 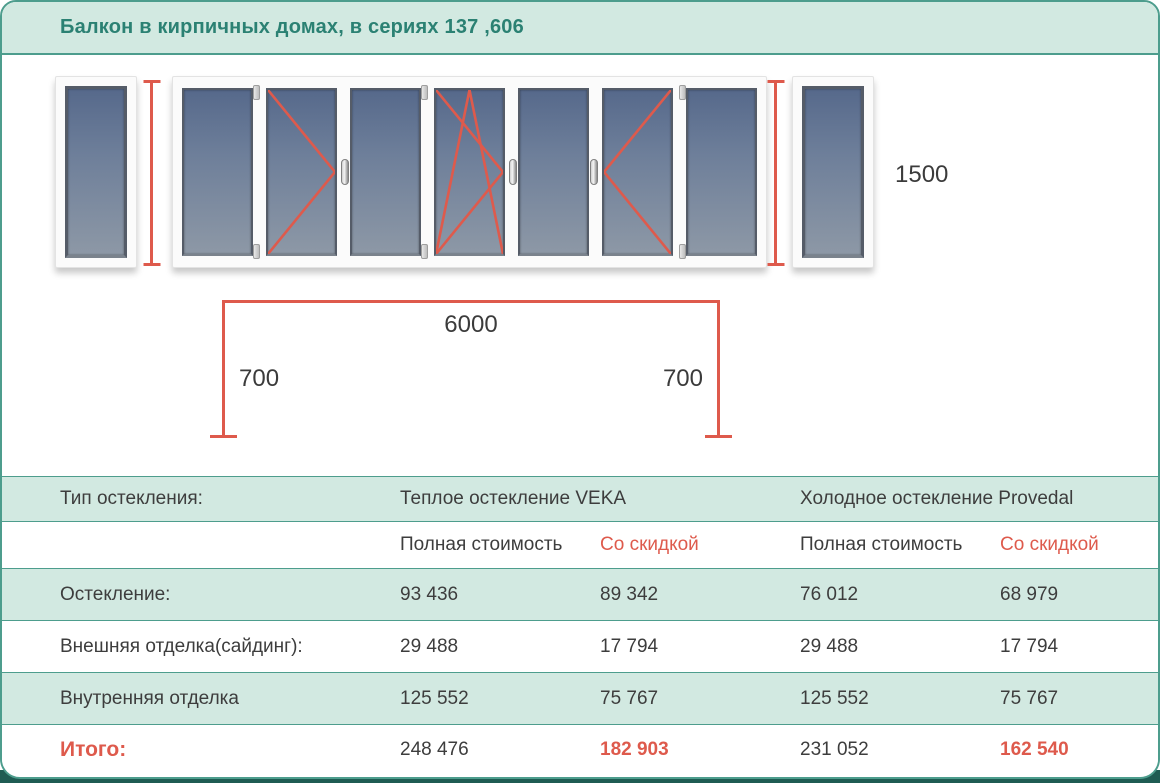 I want to click on left-return-width-value: 700, so click(x=259, y=378).